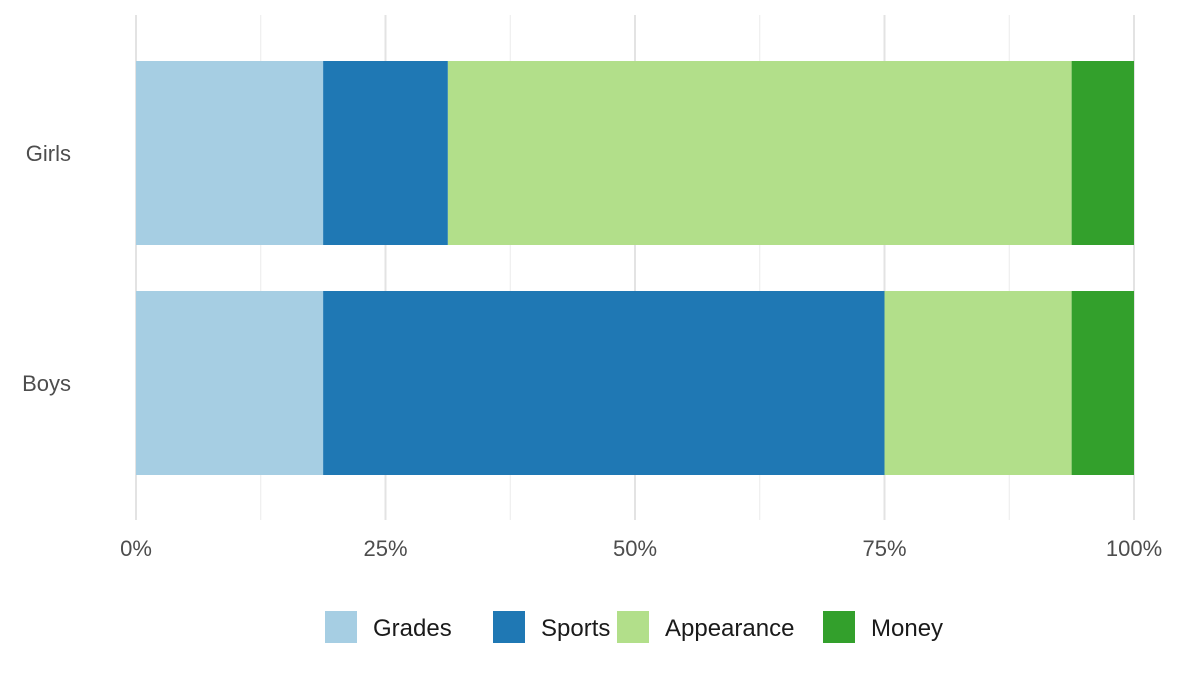 This screenshot has width=1200, height=675. What do you see at coordinates (1102, 383) in the screenshot?
I see `bar-boys-money` at bounding box center [1102, 383].